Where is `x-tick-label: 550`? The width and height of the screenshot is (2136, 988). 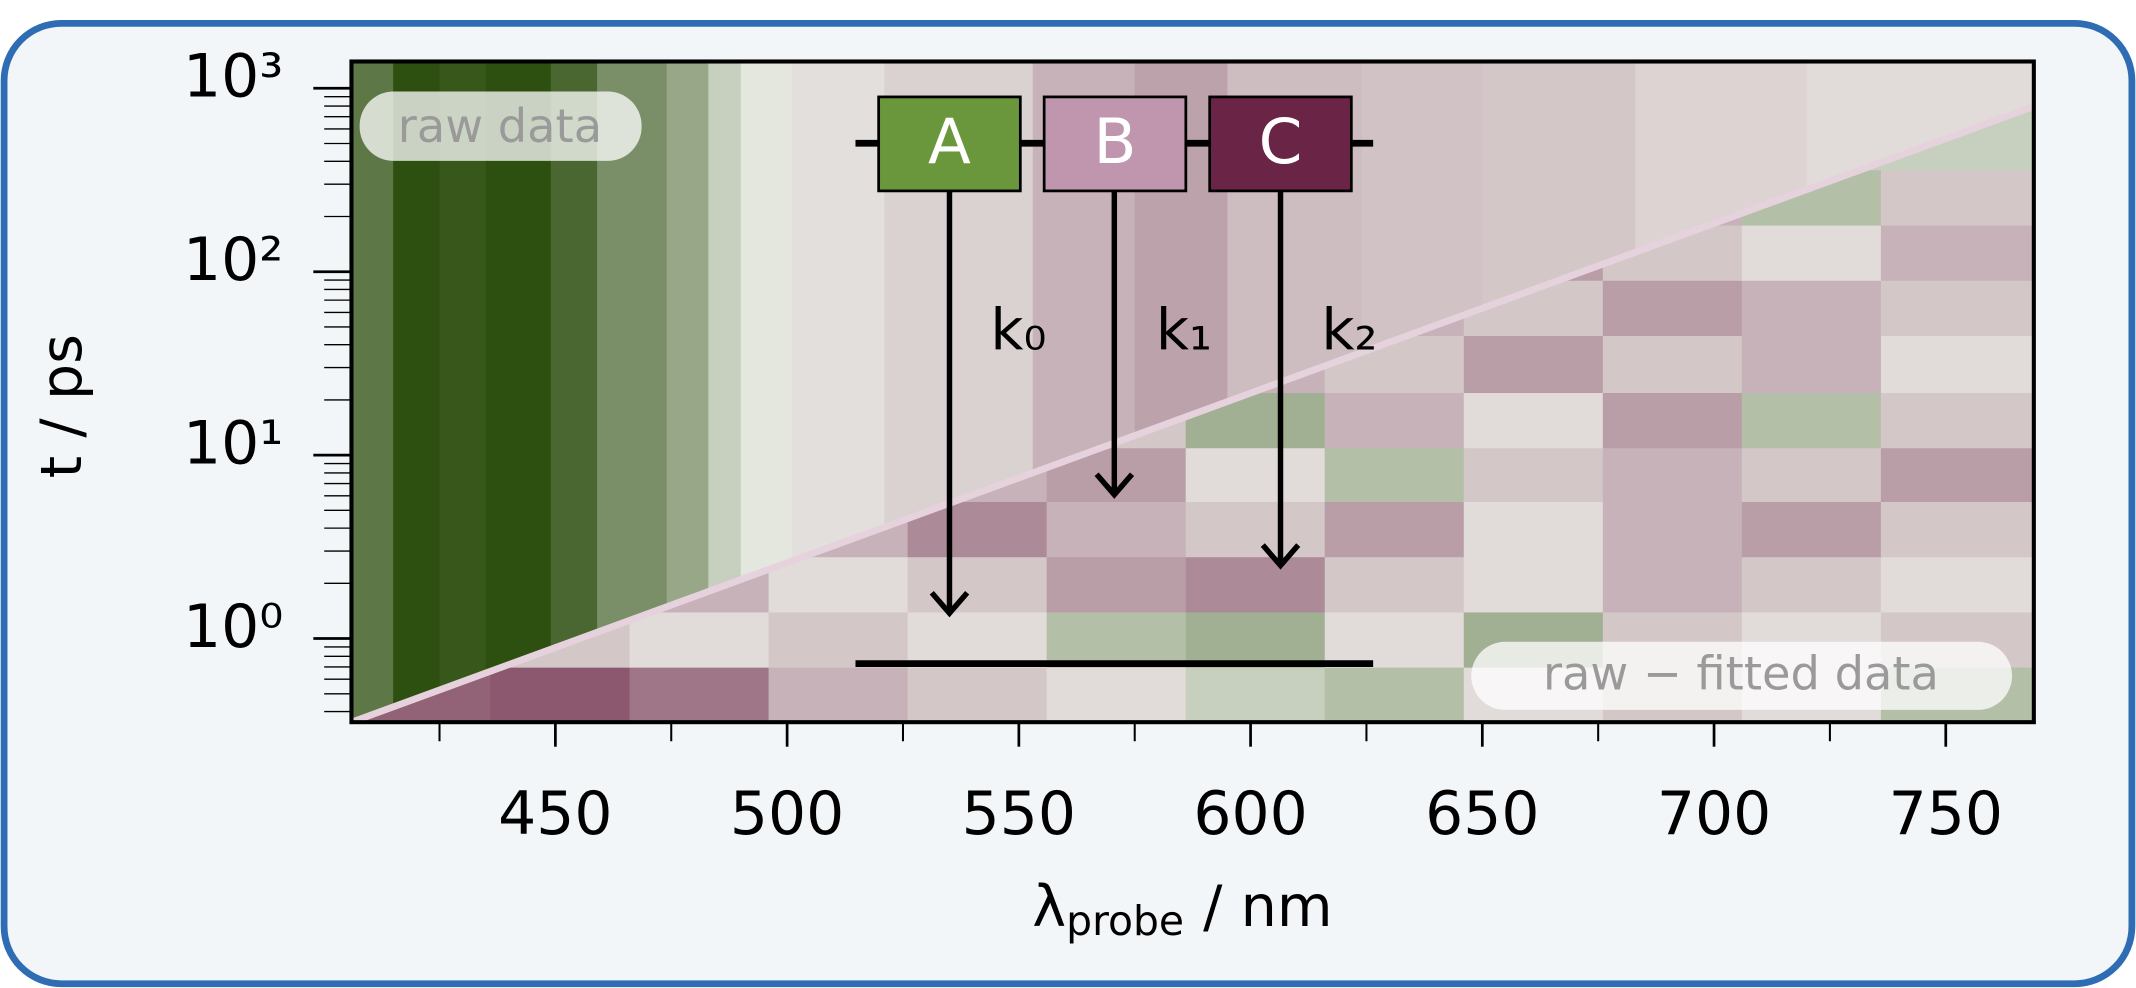
x-tick-label: 550 is located at coordinates (1019, 814).